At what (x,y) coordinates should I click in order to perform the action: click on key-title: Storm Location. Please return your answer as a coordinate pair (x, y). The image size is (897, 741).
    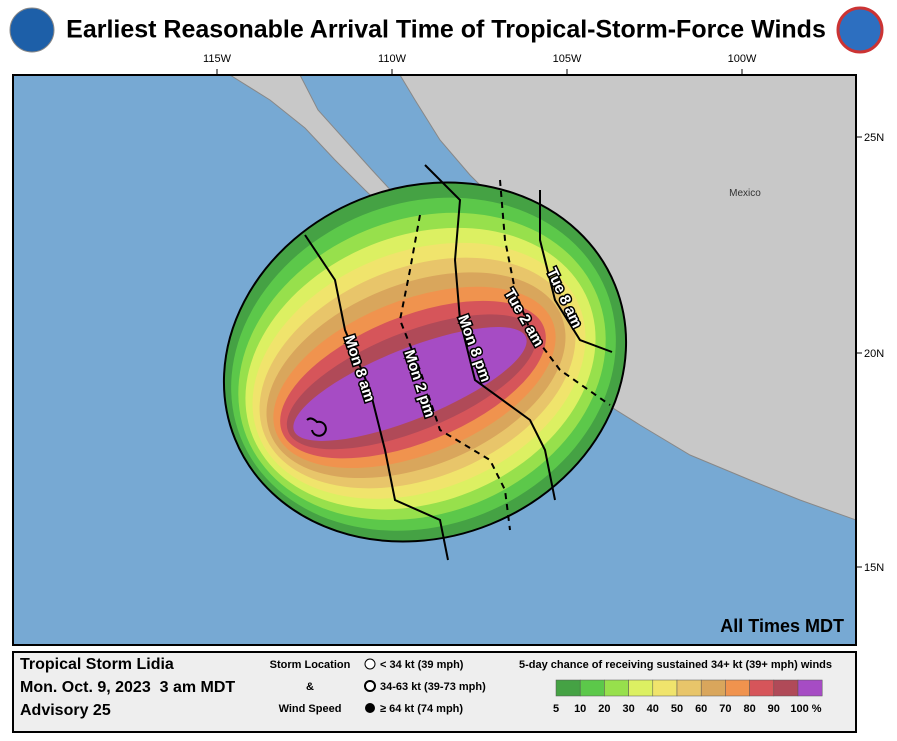
    Looking at the image, I should click on (310, 665).